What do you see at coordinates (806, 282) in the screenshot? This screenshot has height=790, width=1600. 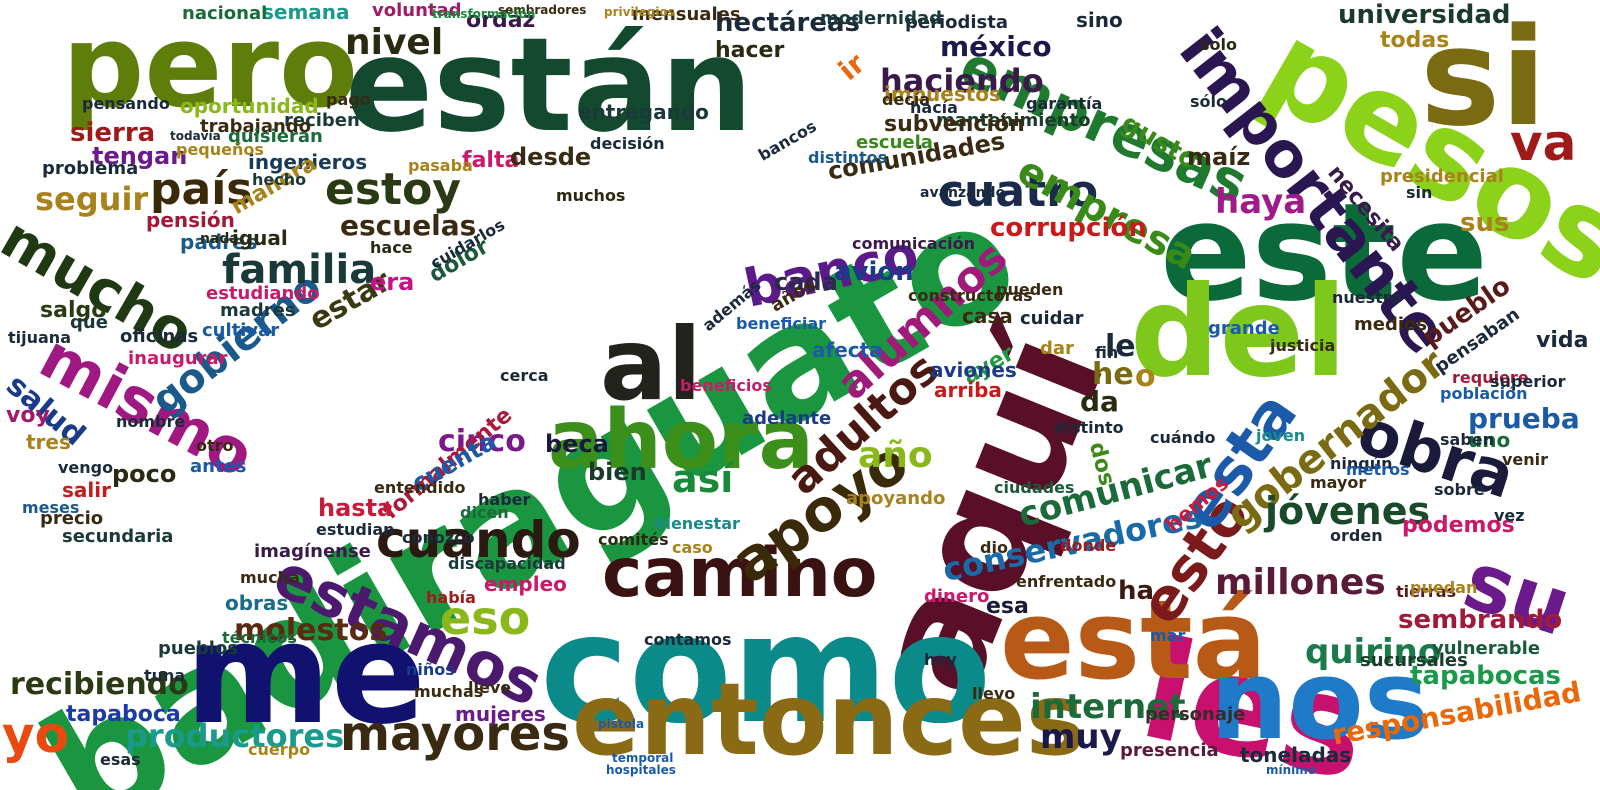 I see `word: cada` at bounding box center [806, 282].